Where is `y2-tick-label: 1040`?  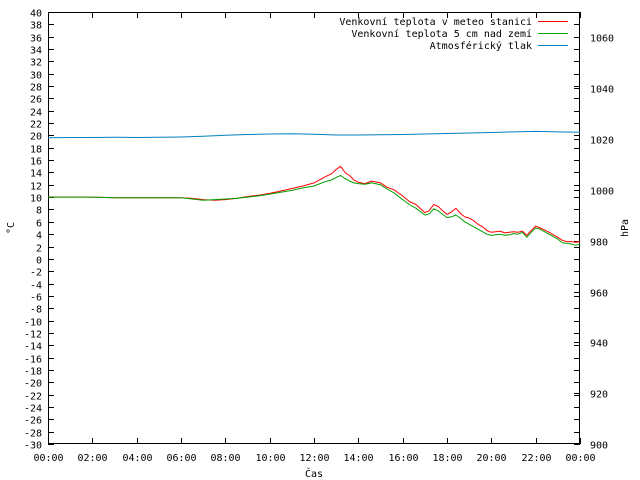
y2-tick-label: 1040 is located at coordinates (602, 90).